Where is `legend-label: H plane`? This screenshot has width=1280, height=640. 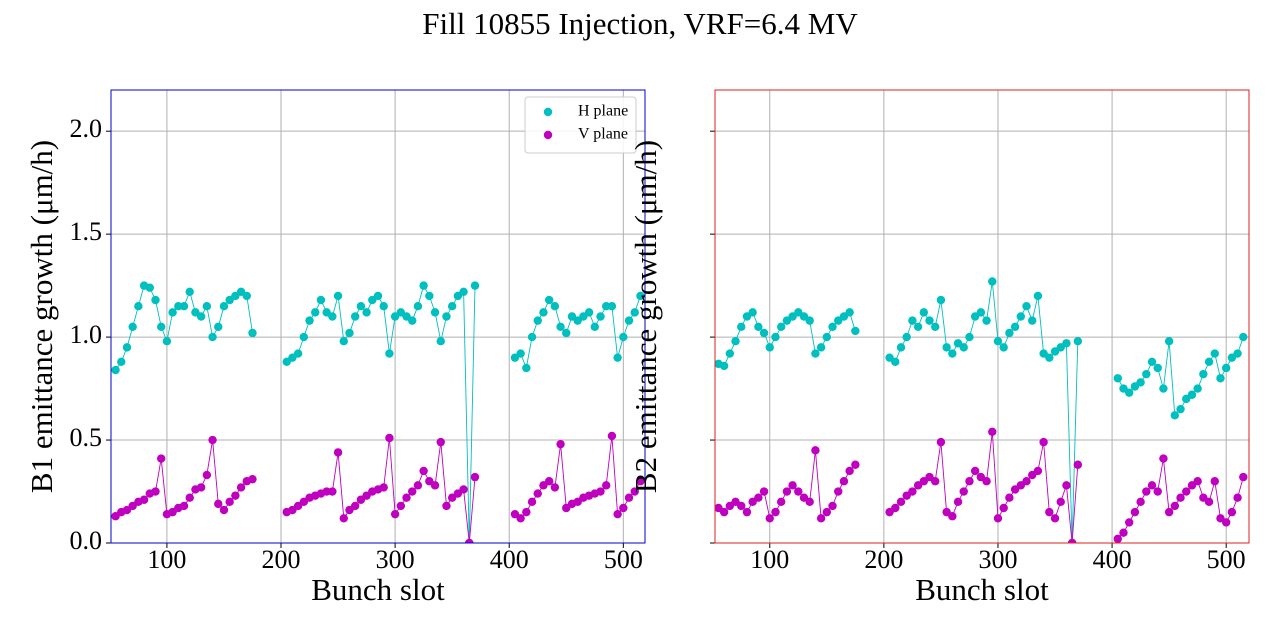
legend-label: H plane is located at coordinates (603, 111).